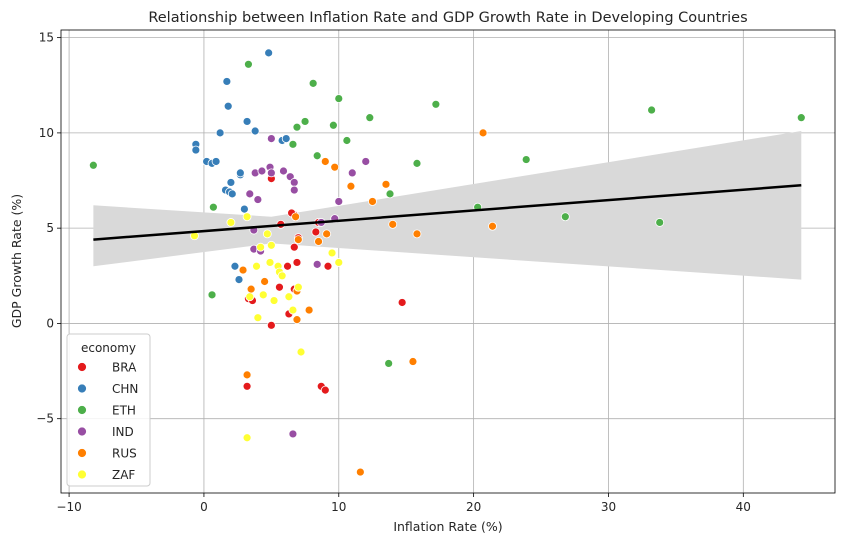 The image size is (844, 545). Describe the element at coordinates (46, 133) in the screenshot. I see `y-tick-label: 10` at that location.